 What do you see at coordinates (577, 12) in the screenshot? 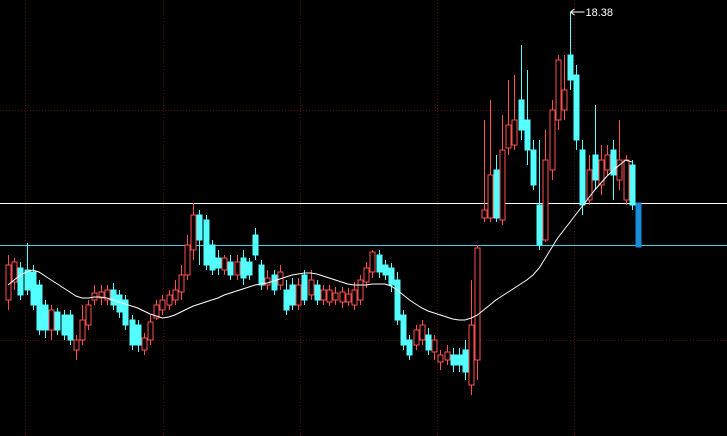
I see `annotation-arrow` at bounding box center [577, 12].